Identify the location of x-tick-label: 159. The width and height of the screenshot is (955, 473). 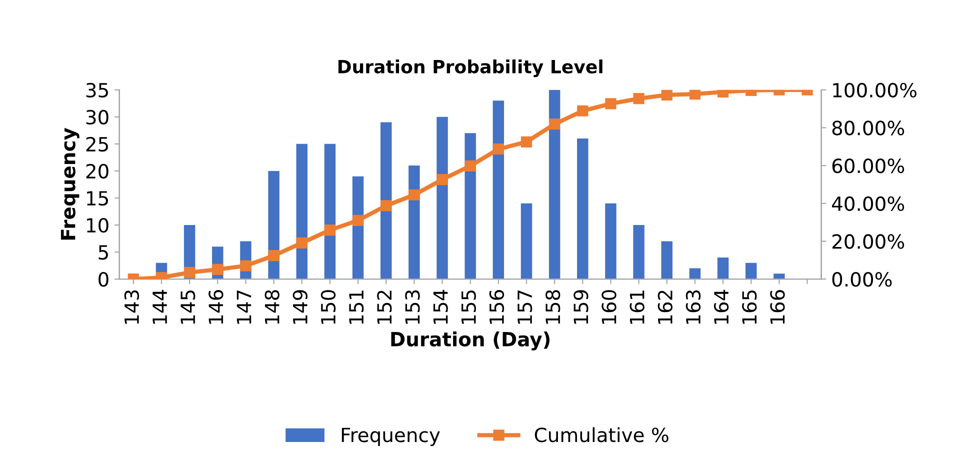
(581, 307).